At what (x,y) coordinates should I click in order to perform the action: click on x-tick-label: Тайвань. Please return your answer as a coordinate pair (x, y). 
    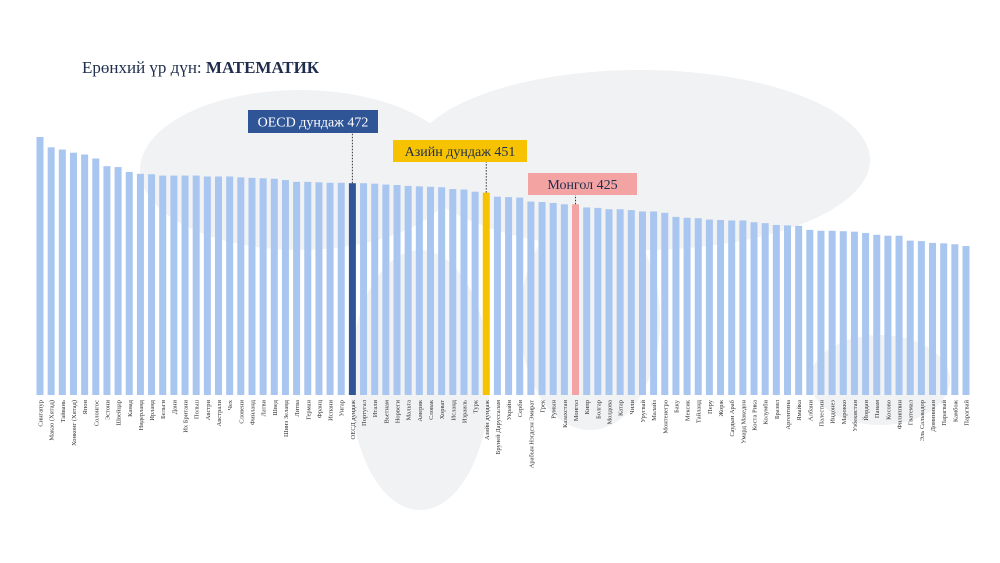
    Looking at the image, I should click on (63, 411).